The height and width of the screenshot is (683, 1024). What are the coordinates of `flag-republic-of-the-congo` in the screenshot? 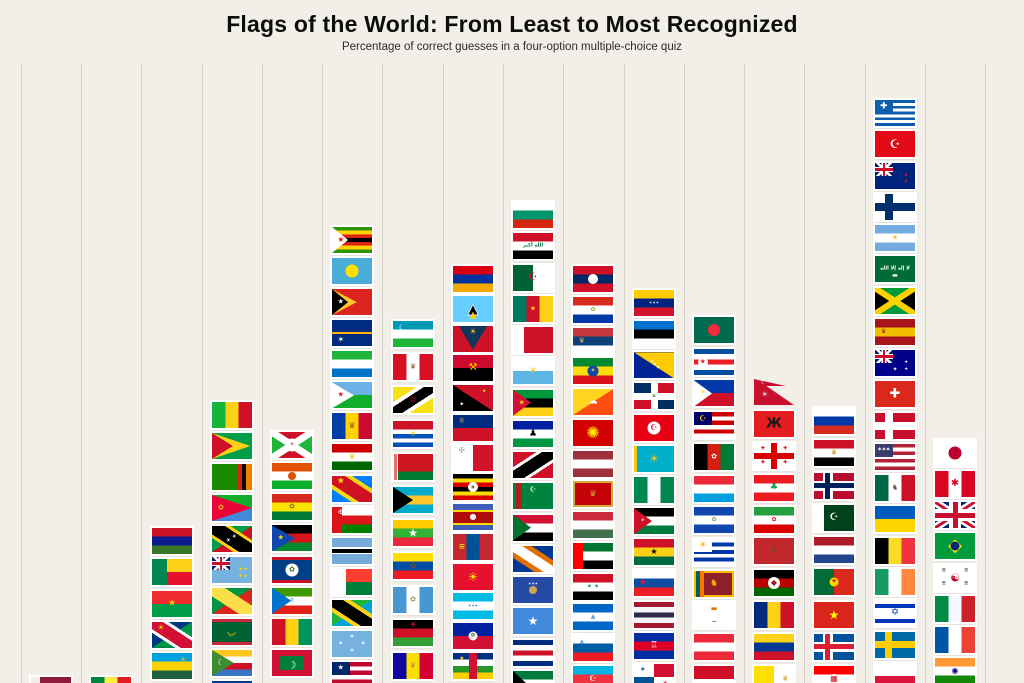 It's located at (232, 601).